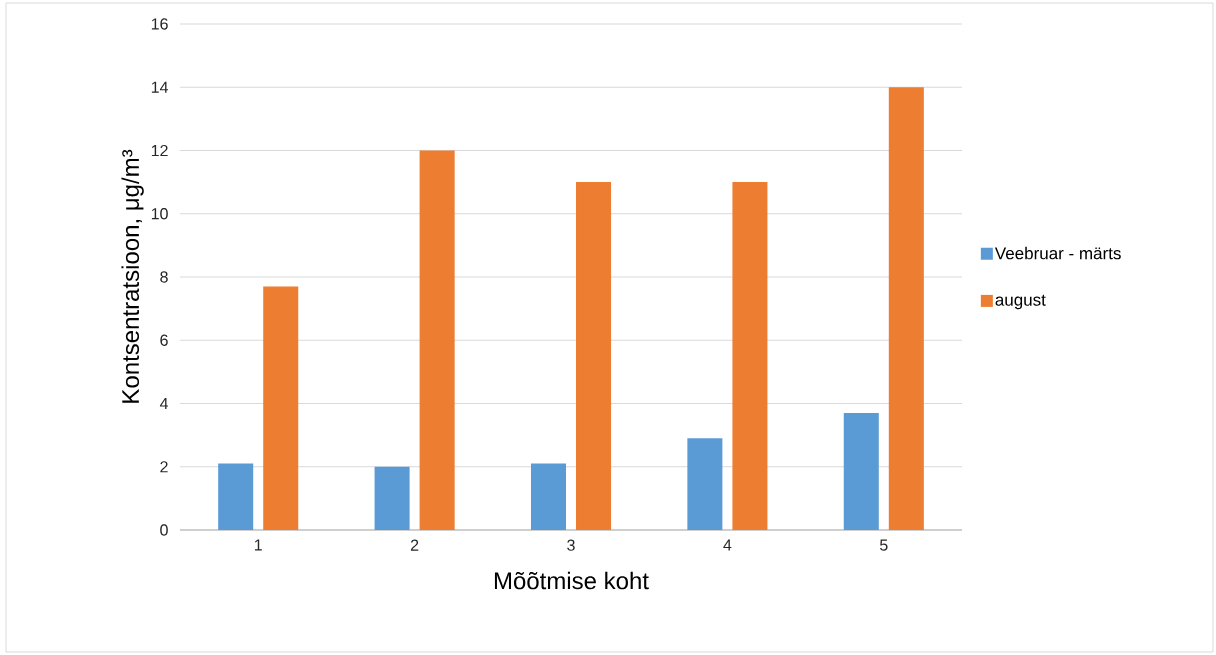 This screenshot has height=655, width=1216. What do you see at coordinates (159, 24) in the screenshot?
I see `y-tick-label: 16` at bounding box center [159, 24].